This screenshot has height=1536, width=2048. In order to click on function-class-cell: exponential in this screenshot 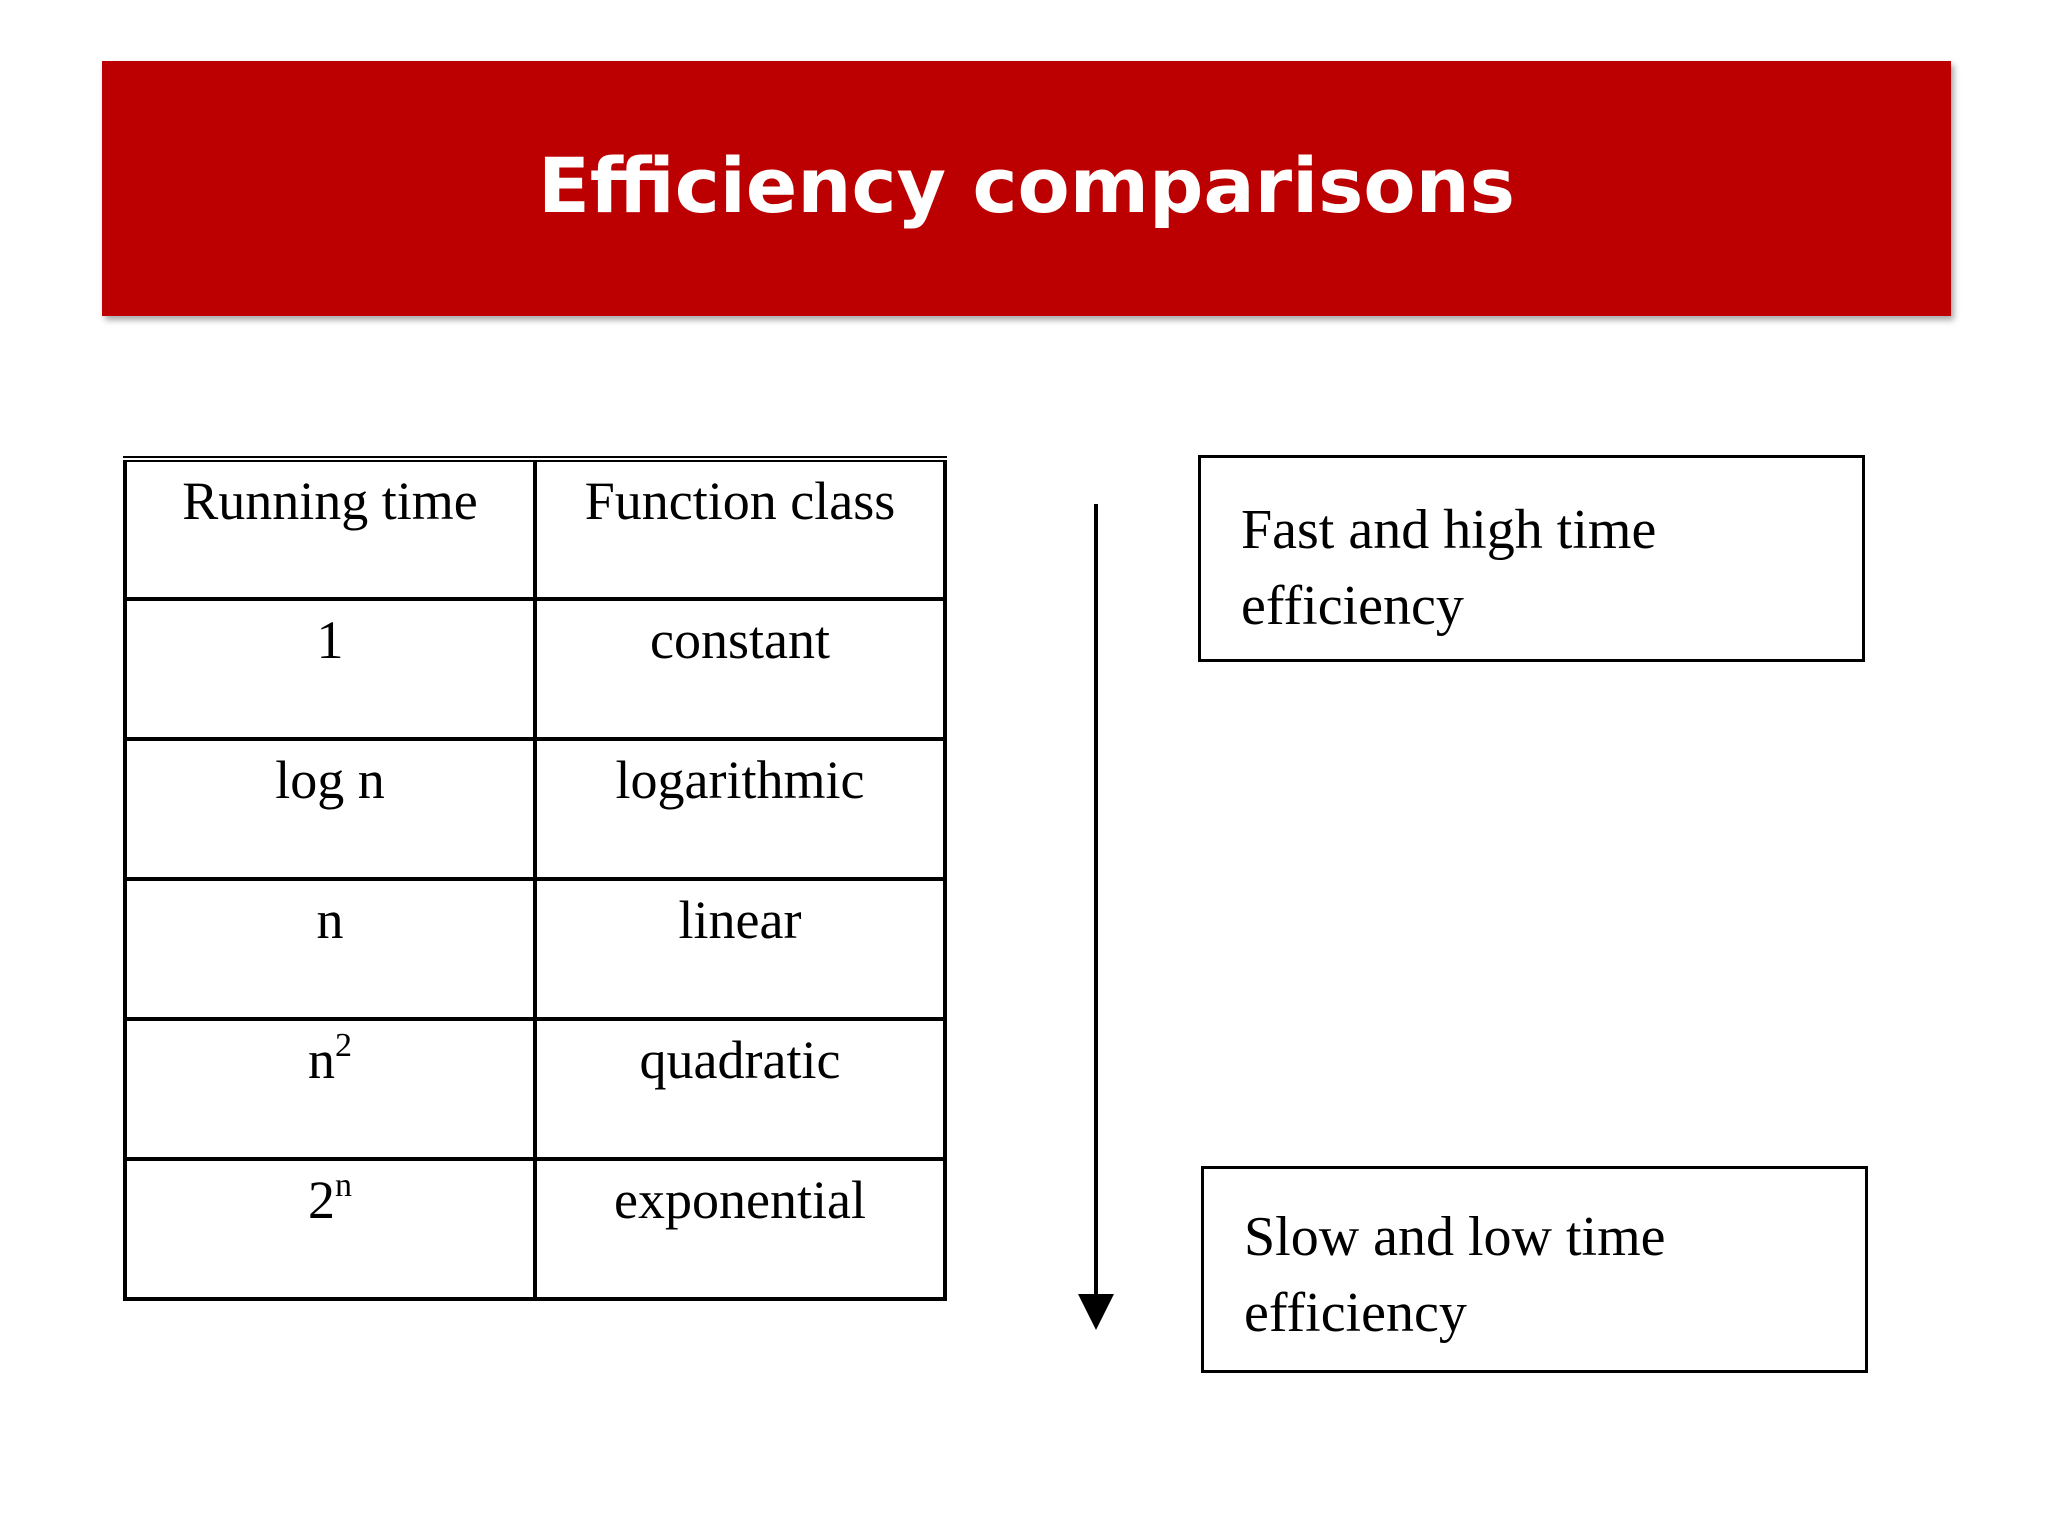, I will do `click(740, 1229)`.